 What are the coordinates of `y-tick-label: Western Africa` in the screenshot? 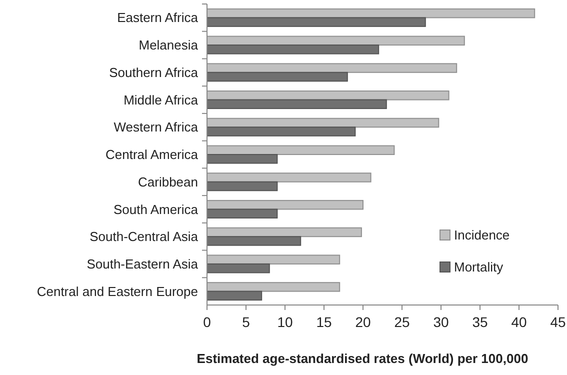 It's located at (156, 127).